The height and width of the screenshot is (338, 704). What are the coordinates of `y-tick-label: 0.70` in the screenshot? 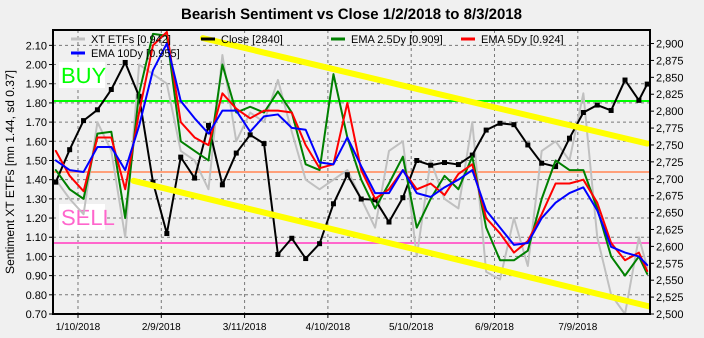 It's located at (36, 315).